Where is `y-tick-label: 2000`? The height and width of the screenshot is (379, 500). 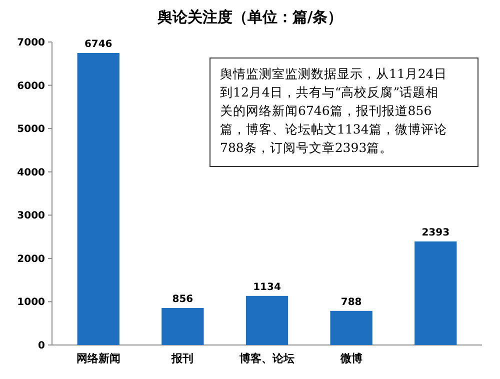
y-tick-label: 2000 is located at coordinates (31, 259).